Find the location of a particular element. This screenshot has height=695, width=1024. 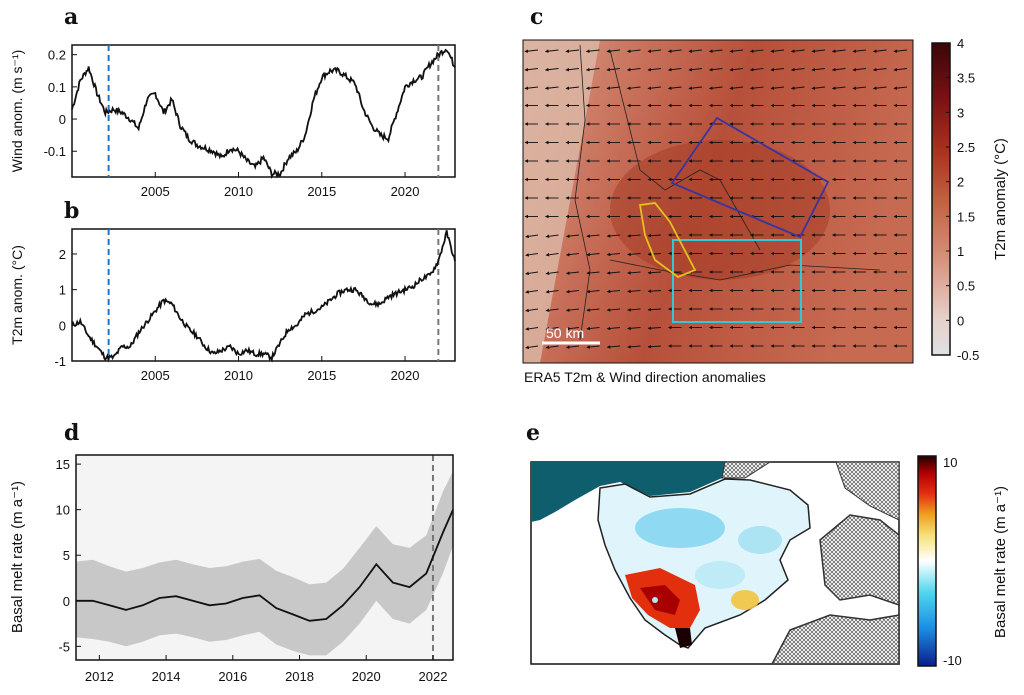

x-tick-label: 2005 is located at coordinates (155, 375).